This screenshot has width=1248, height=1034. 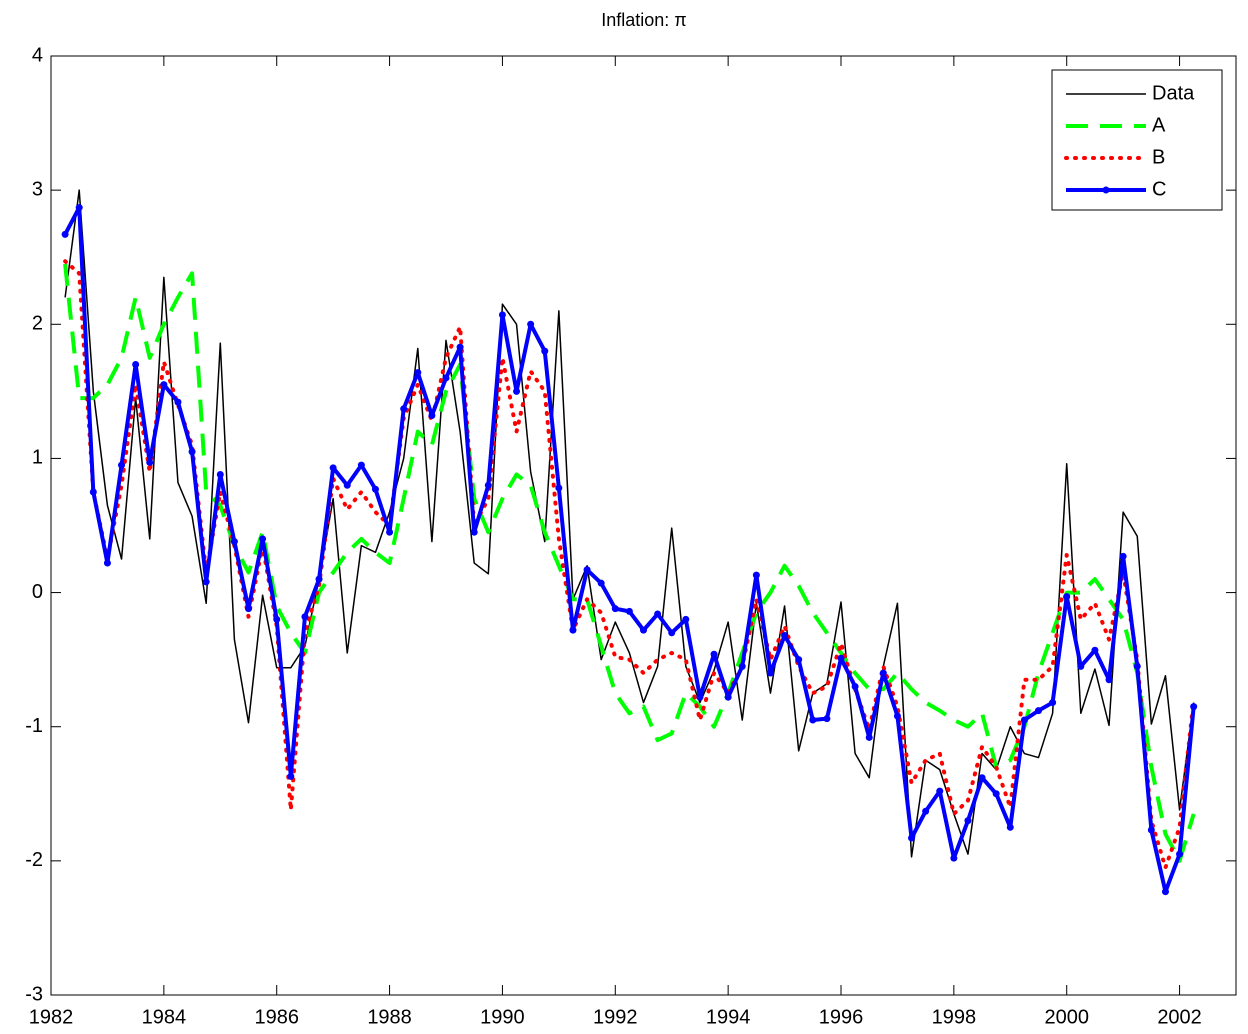 What do you see at coordinates (164, 1017) in the screenshot?
I see `x-tick-label: 1984` at bounding box center [164, 1017].